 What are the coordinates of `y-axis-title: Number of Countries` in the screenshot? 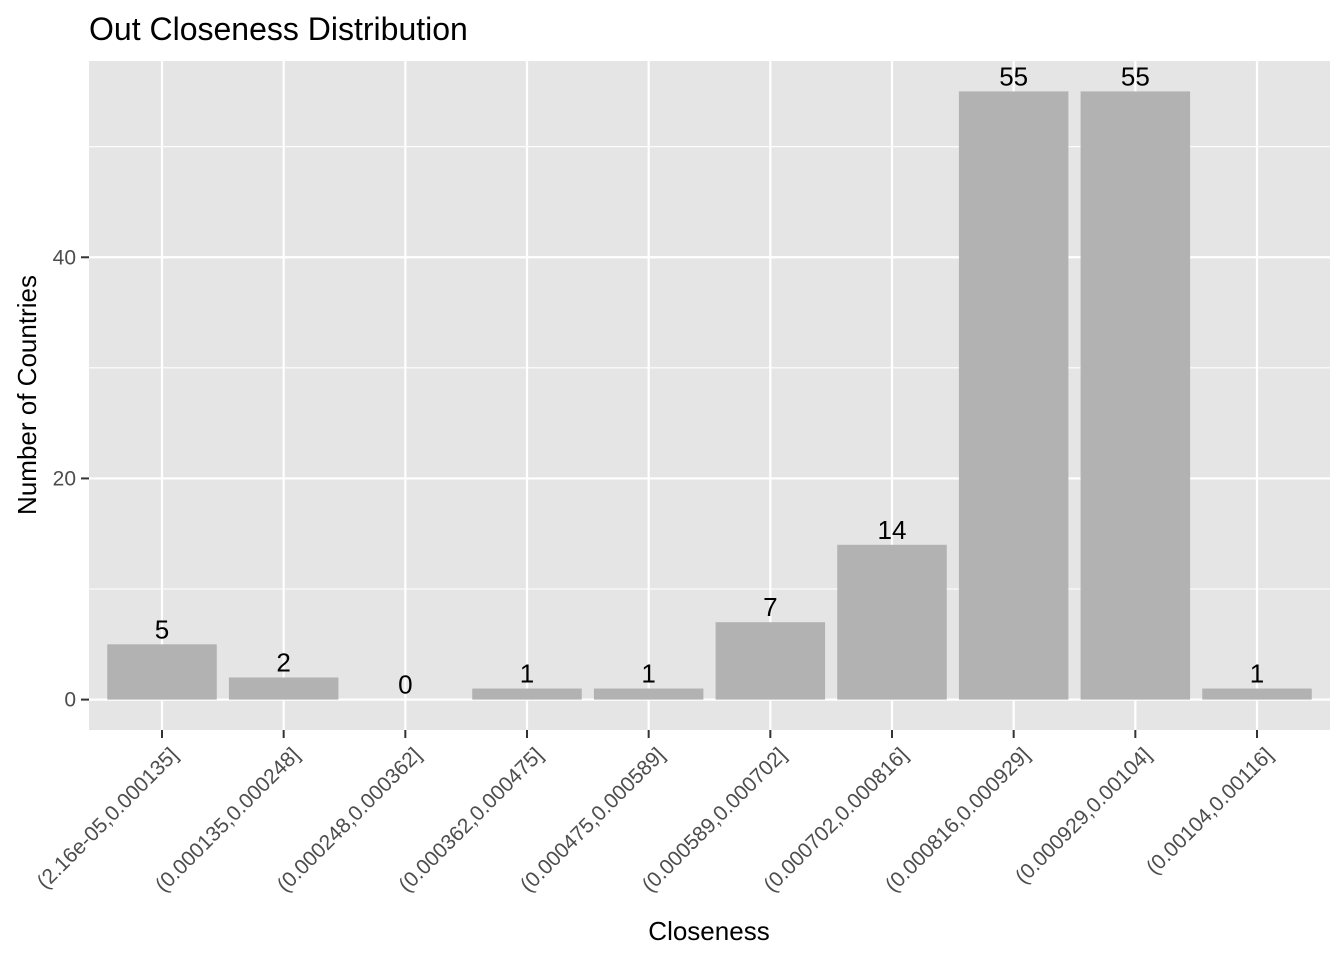 It's located at (27, 395).